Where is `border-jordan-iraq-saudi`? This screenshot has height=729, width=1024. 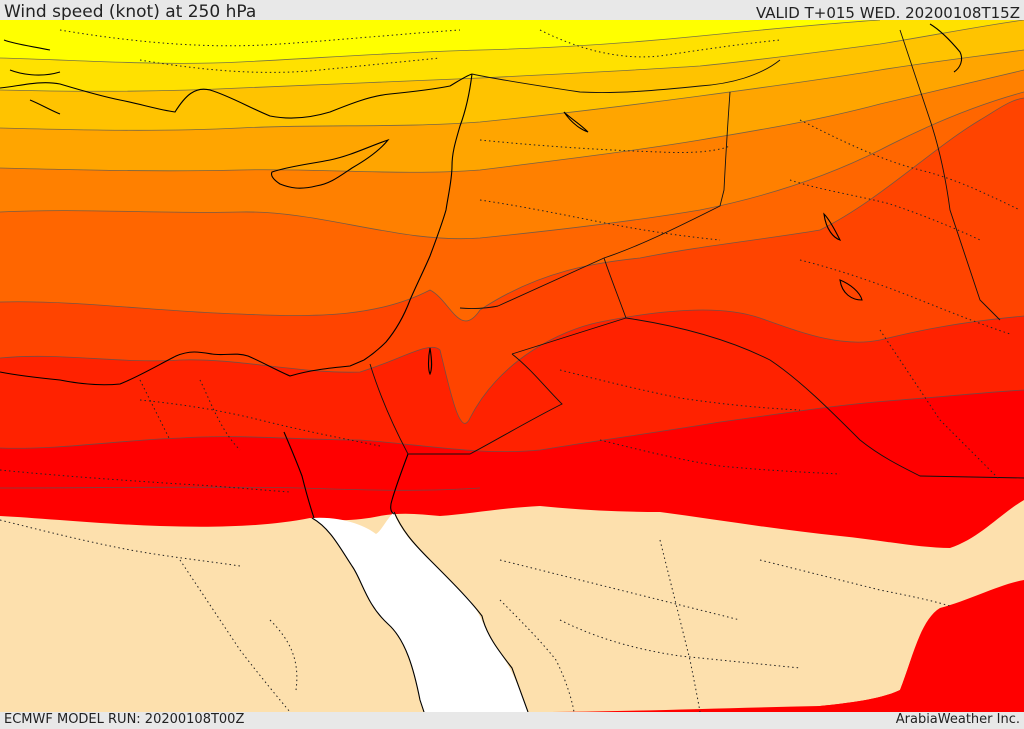 border-jordan-iraq-saudi is located at coordinates (569, 306).